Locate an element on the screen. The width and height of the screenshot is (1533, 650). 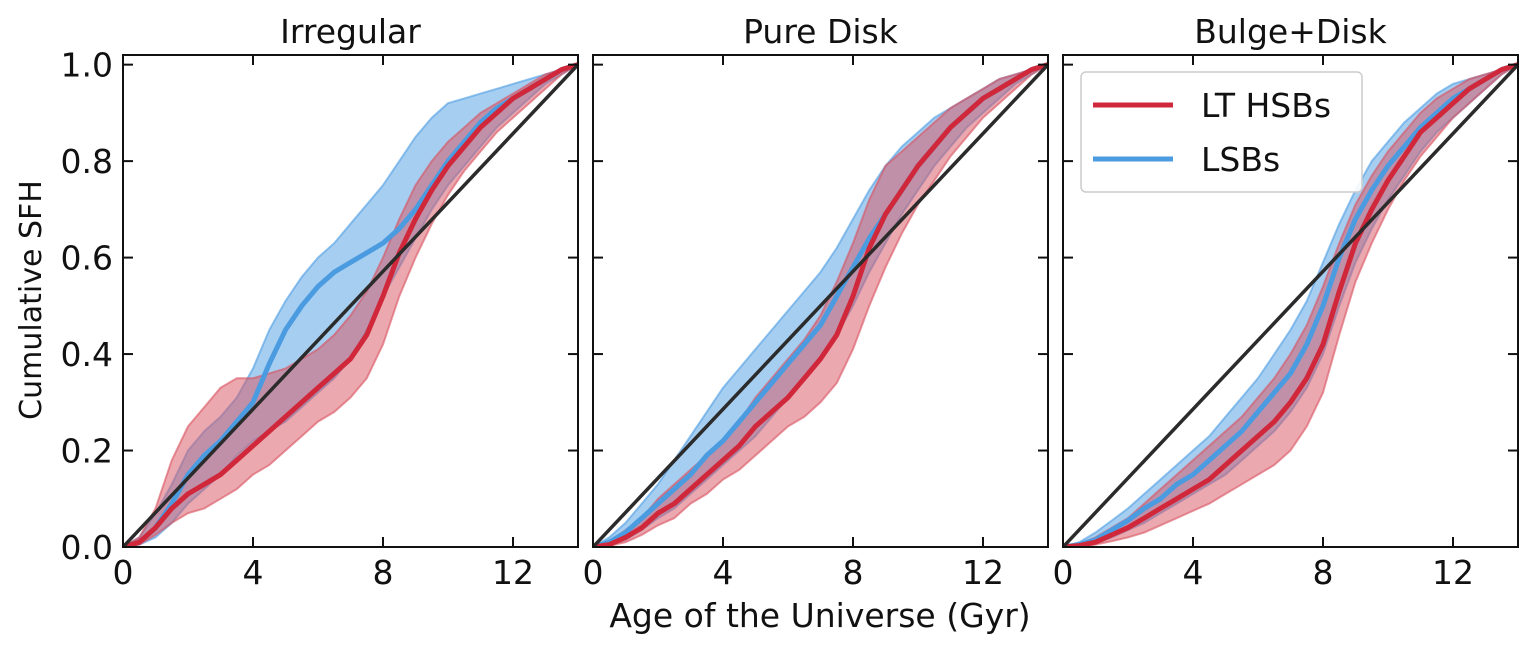
y-tick-label: 0.0 is located at coordinates (87, 547).